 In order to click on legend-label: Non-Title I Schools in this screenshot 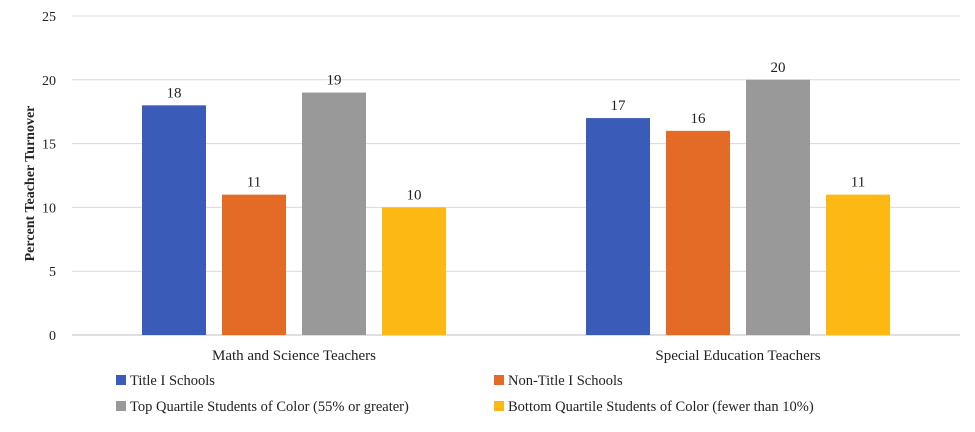, I will do `click(565, 381)`.